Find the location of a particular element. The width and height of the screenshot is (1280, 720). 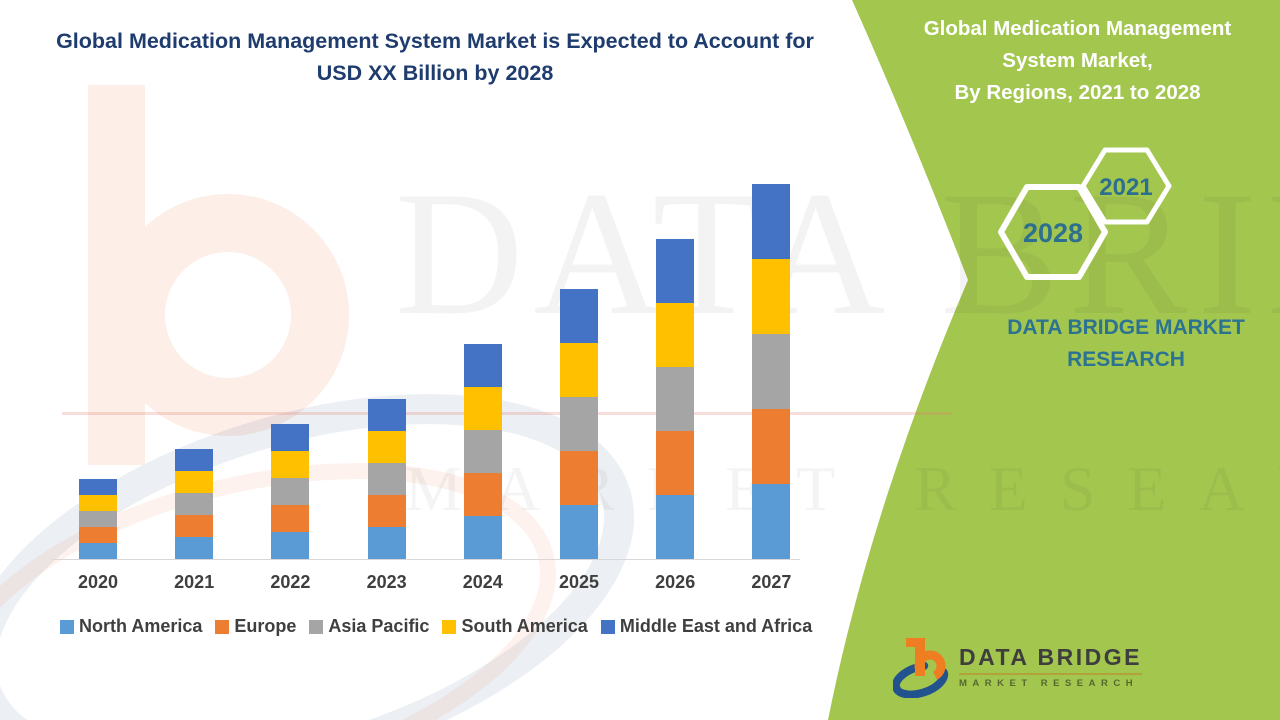

bar-segment-asia-pacific-2021 is located at coordinates (194, 504).